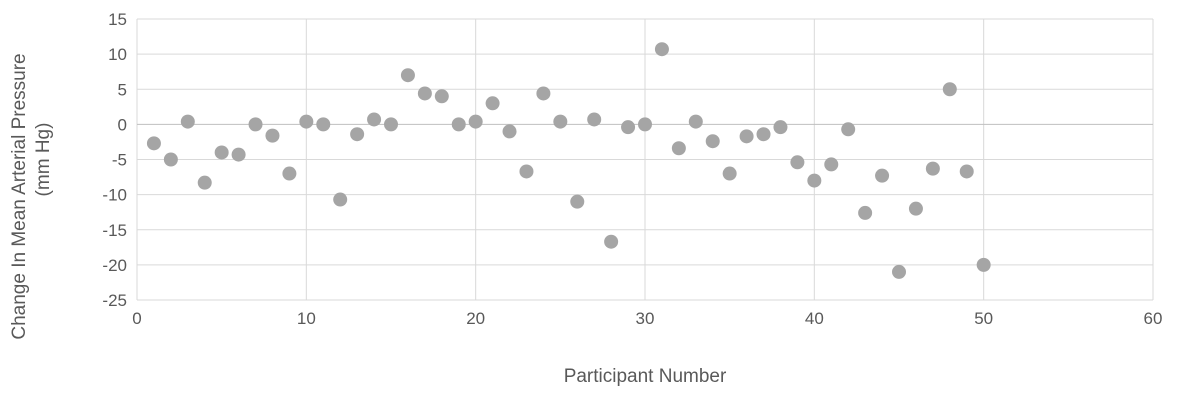 The width and height of the screenshot is (1177, 394). I want to click on x-tick-label: 0, so click(136, 318).